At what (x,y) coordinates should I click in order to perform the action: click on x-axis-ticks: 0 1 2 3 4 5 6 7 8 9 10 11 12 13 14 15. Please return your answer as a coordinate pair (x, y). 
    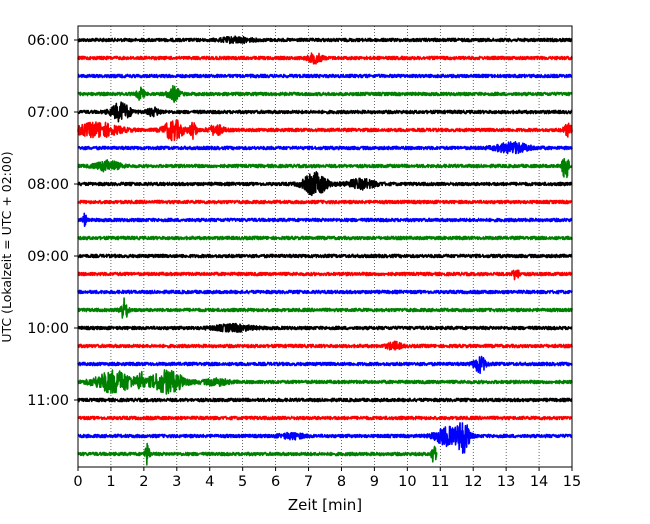
    Looking at the image, I should click on (327, 478).